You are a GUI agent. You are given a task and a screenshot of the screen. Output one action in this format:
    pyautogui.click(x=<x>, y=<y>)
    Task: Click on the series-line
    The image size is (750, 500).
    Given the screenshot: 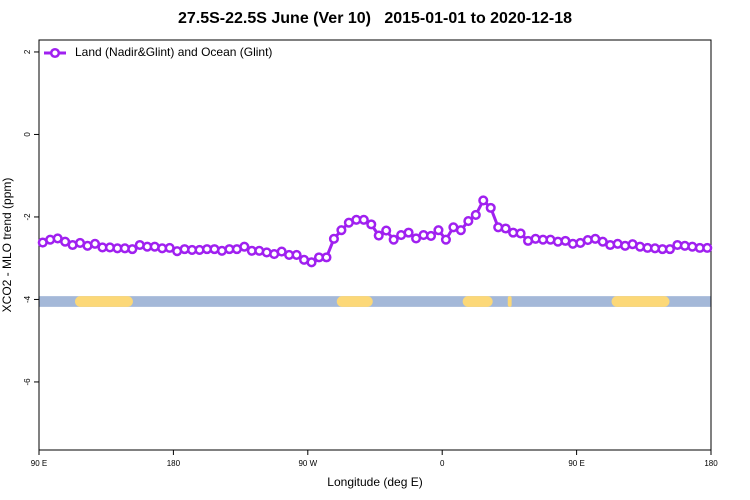 What is the action you would take?
    pyautogui.click(x=375, y=230)
    